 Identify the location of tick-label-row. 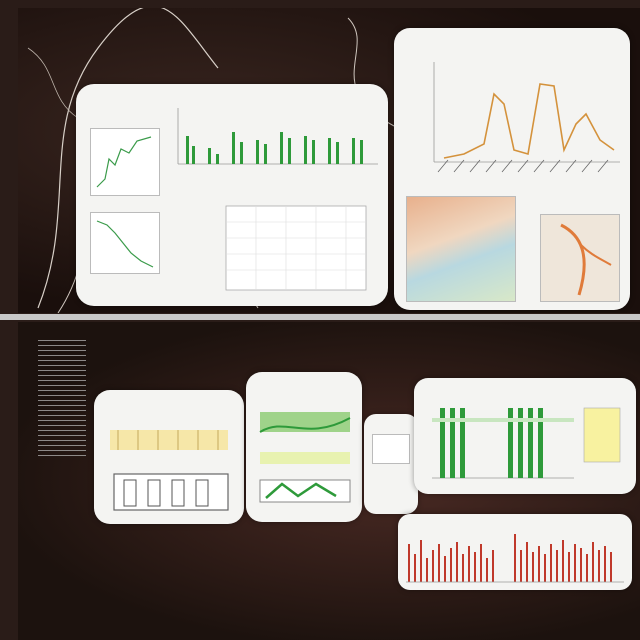
(523, 166).